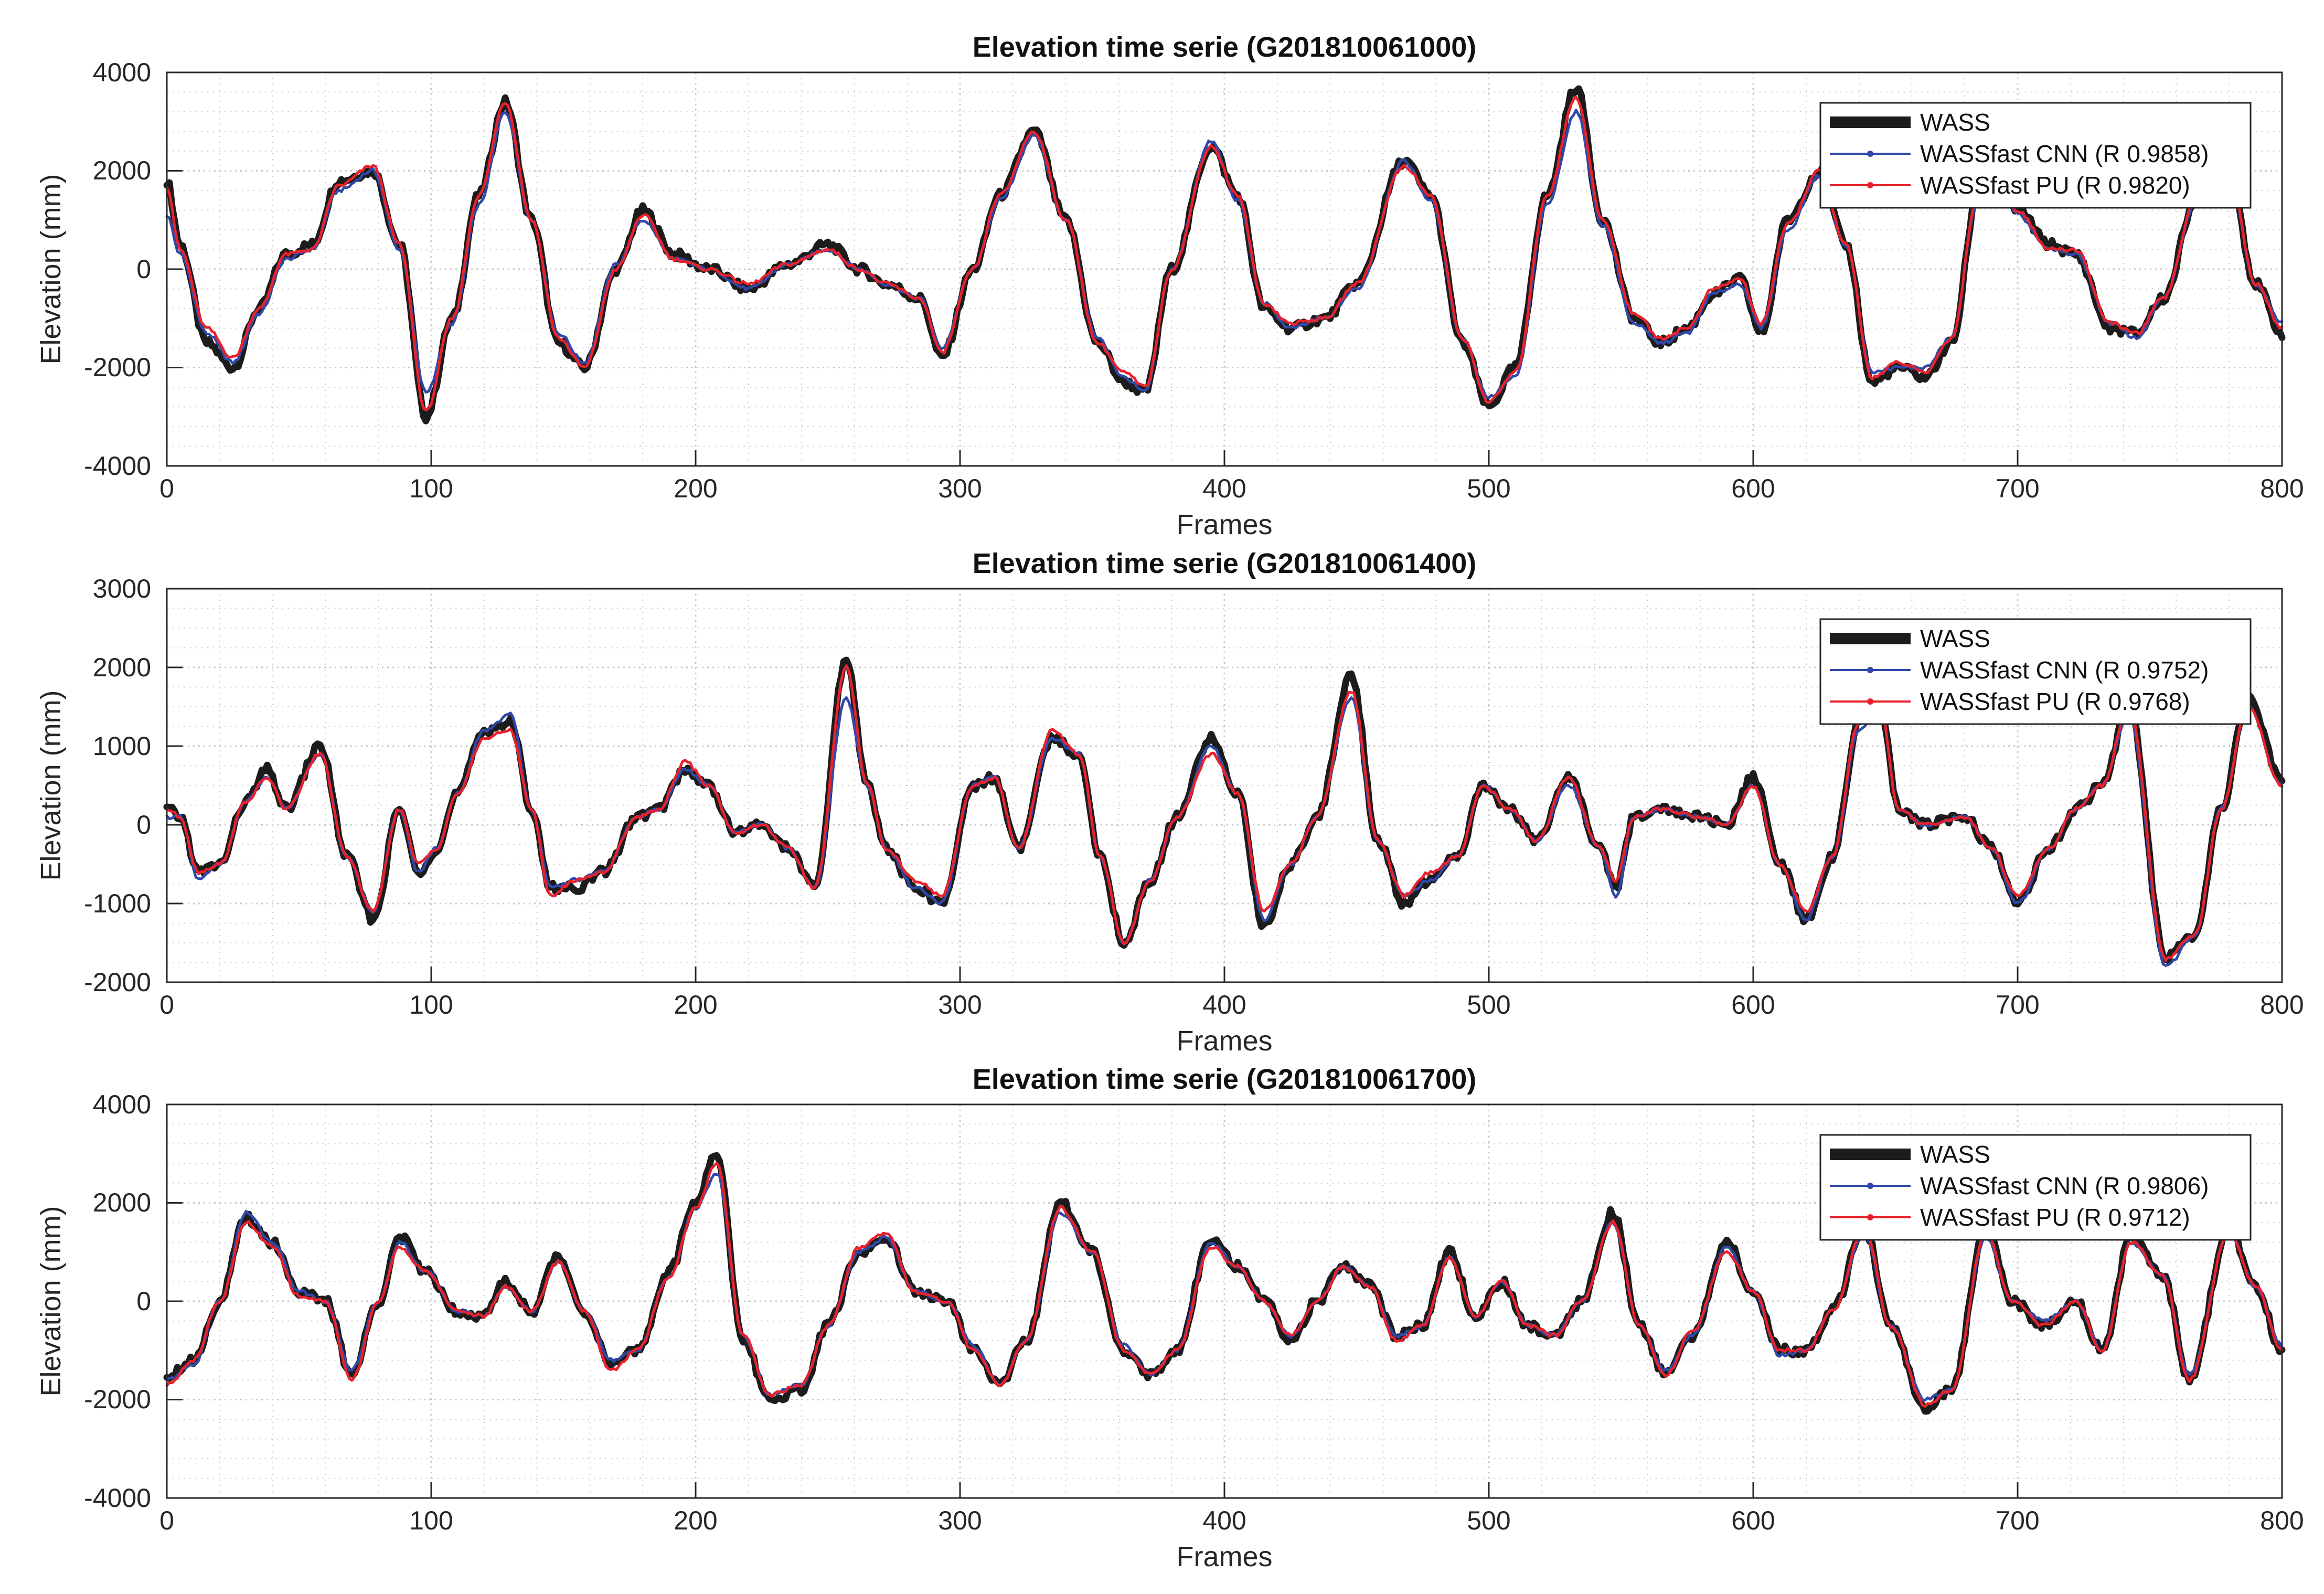  I want to click on chart-title: Elevation time serie (G201810061000), so click(1225, 47).